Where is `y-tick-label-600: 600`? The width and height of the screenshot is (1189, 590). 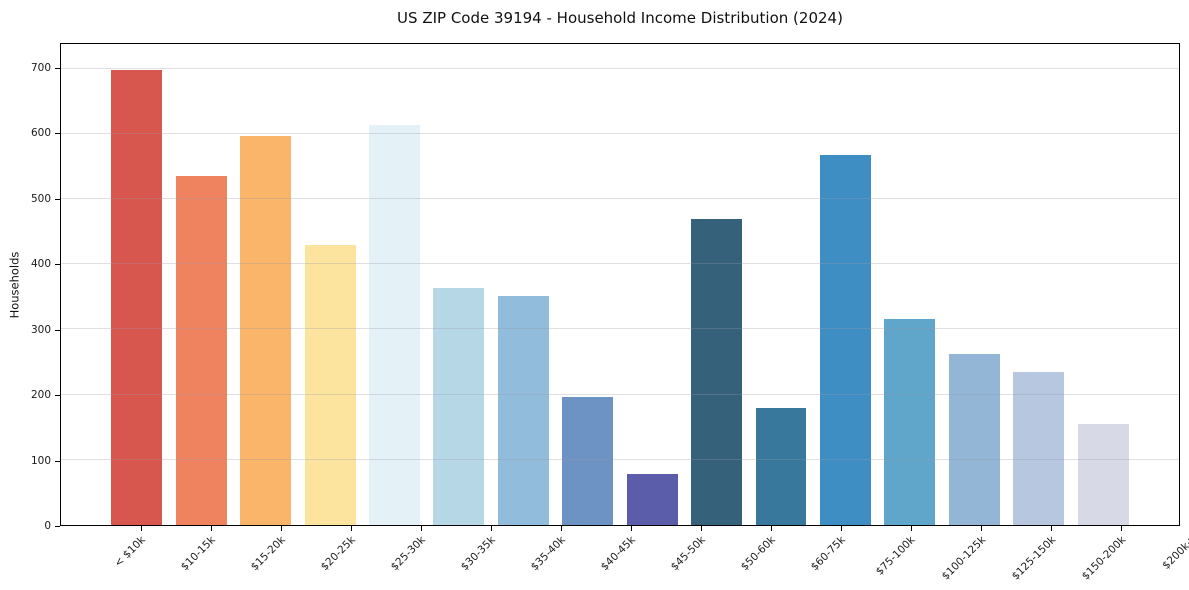
y-tick-label-600: 600 is located at coordinates (40, 133).